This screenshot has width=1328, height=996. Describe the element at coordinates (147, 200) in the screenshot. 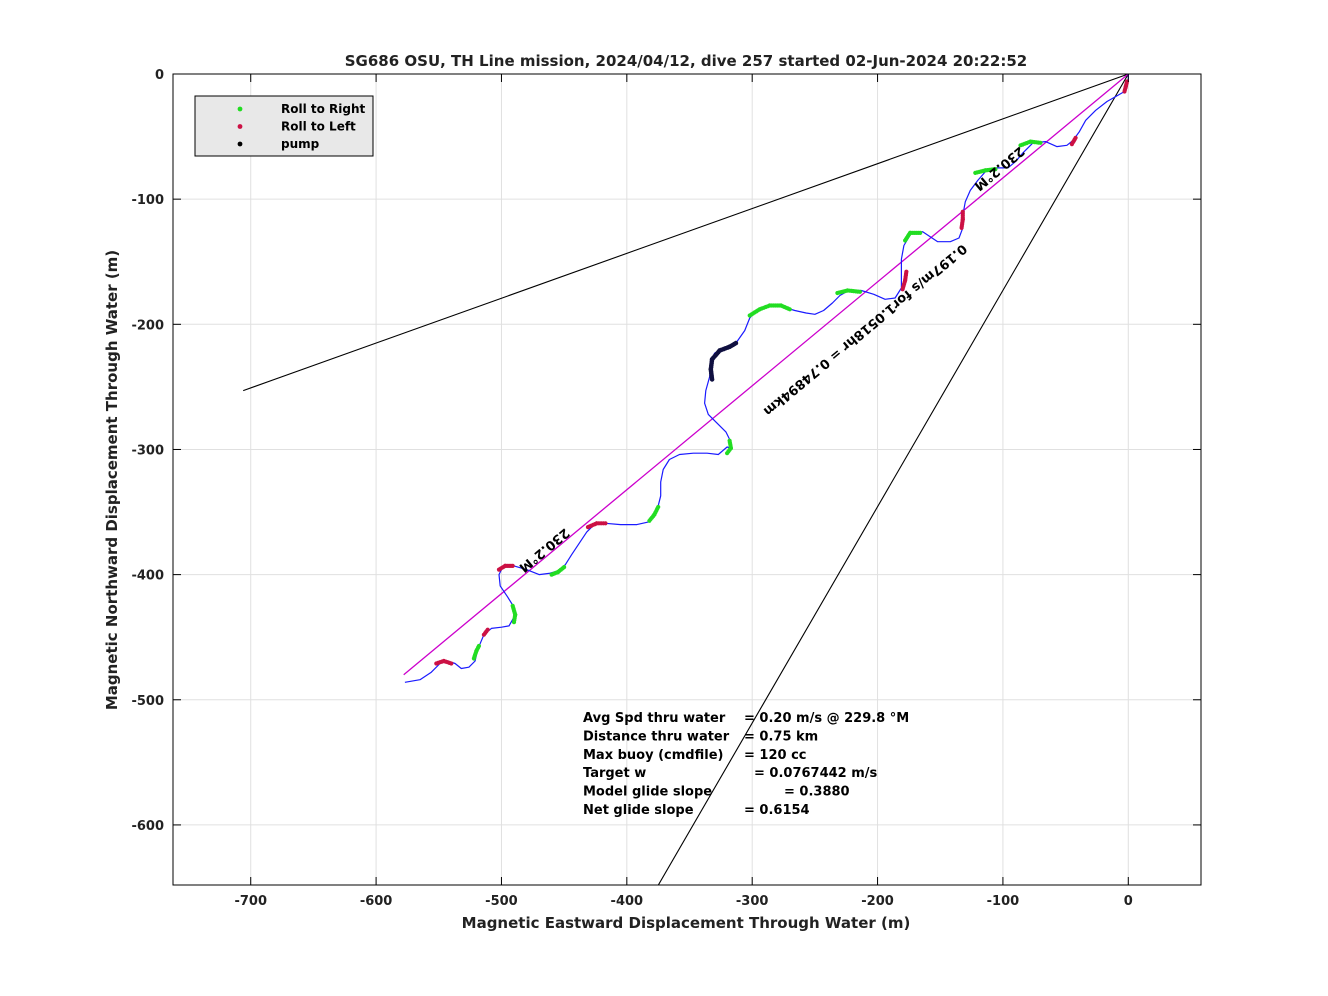

I see `y-tick-label: -100` at that location.